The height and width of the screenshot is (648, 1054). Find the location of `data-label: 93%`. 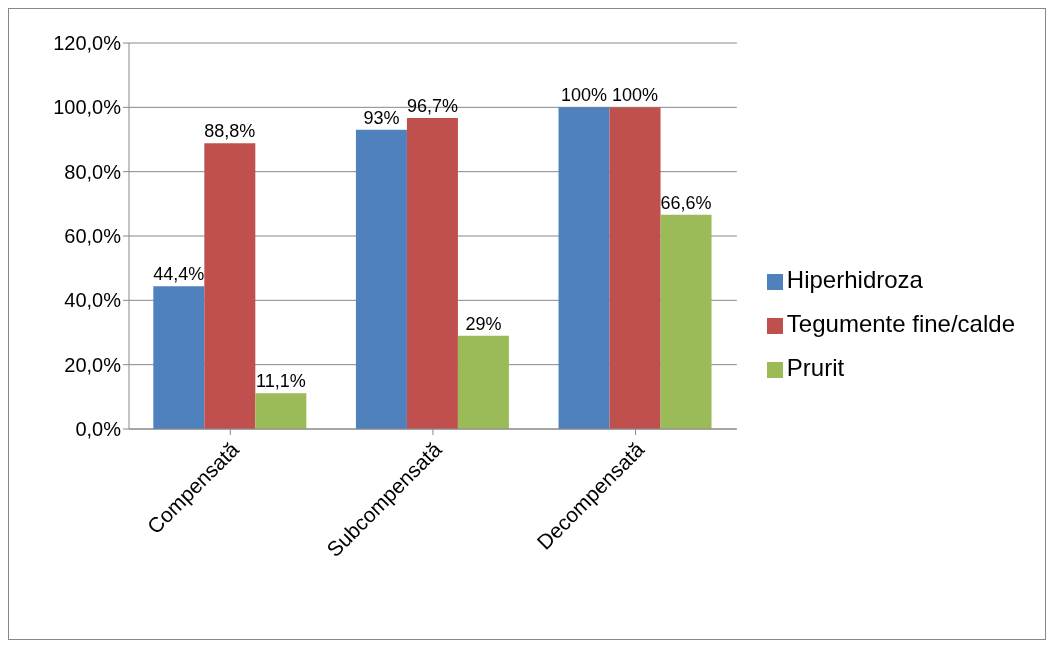

data-label: 93% is located at coordinates (381, 117).